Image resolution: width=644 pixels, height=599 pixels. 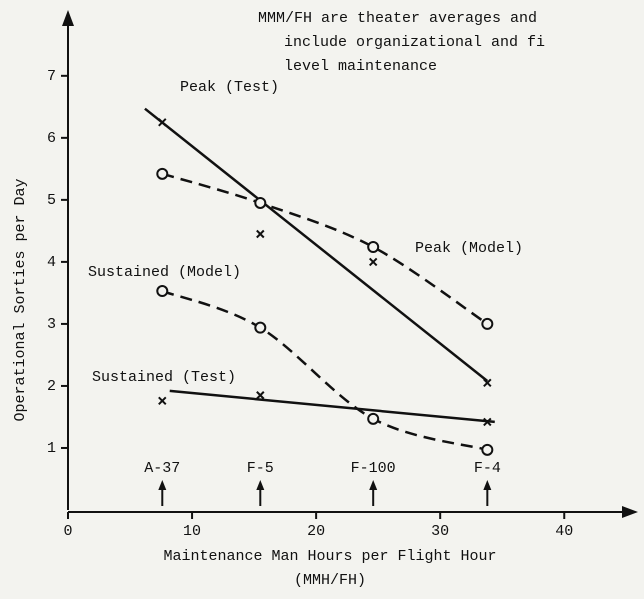 What do you see at coordinates (20, 299) in the screenshot?
I see `y-axis-title: Operational Sorties per Day` at bounding box center [20, 299].